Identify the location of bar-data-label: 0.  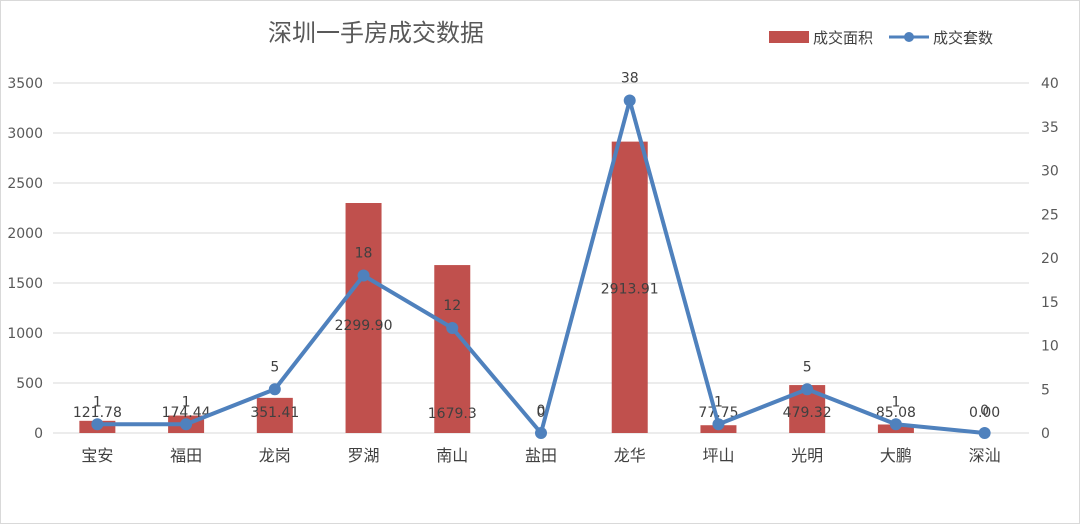
(541, 413).